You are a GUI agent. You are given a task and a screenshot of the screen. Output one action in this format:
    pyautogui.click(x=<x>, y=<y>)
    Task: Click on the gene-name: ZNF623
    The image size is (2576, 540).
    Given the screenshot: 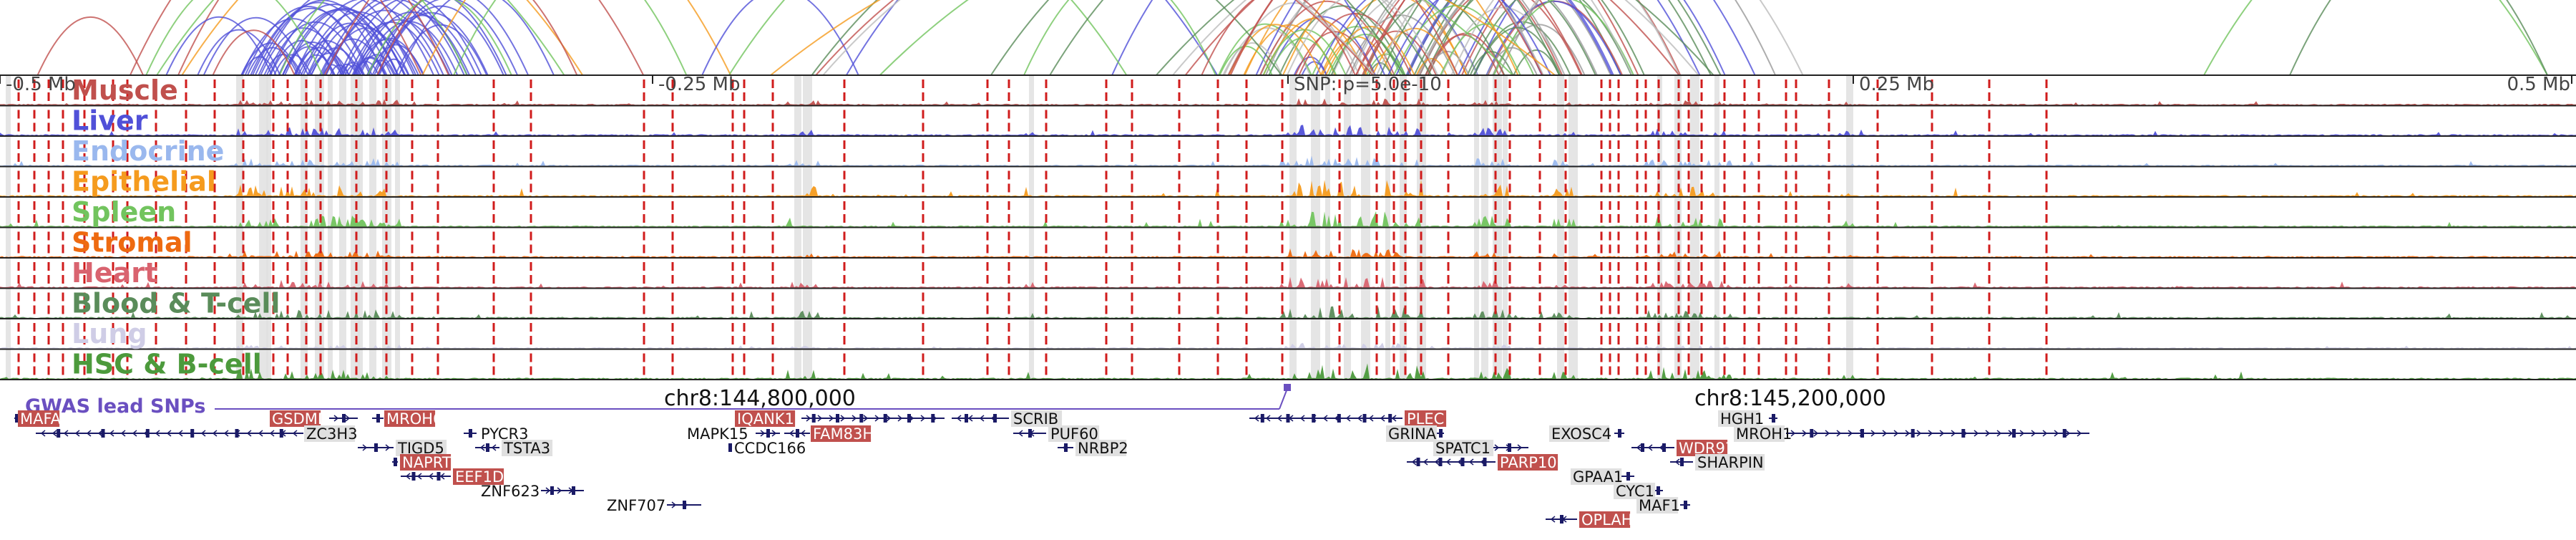 What is the action you would take?
    pyautogui.click(x=510, y=491)
    